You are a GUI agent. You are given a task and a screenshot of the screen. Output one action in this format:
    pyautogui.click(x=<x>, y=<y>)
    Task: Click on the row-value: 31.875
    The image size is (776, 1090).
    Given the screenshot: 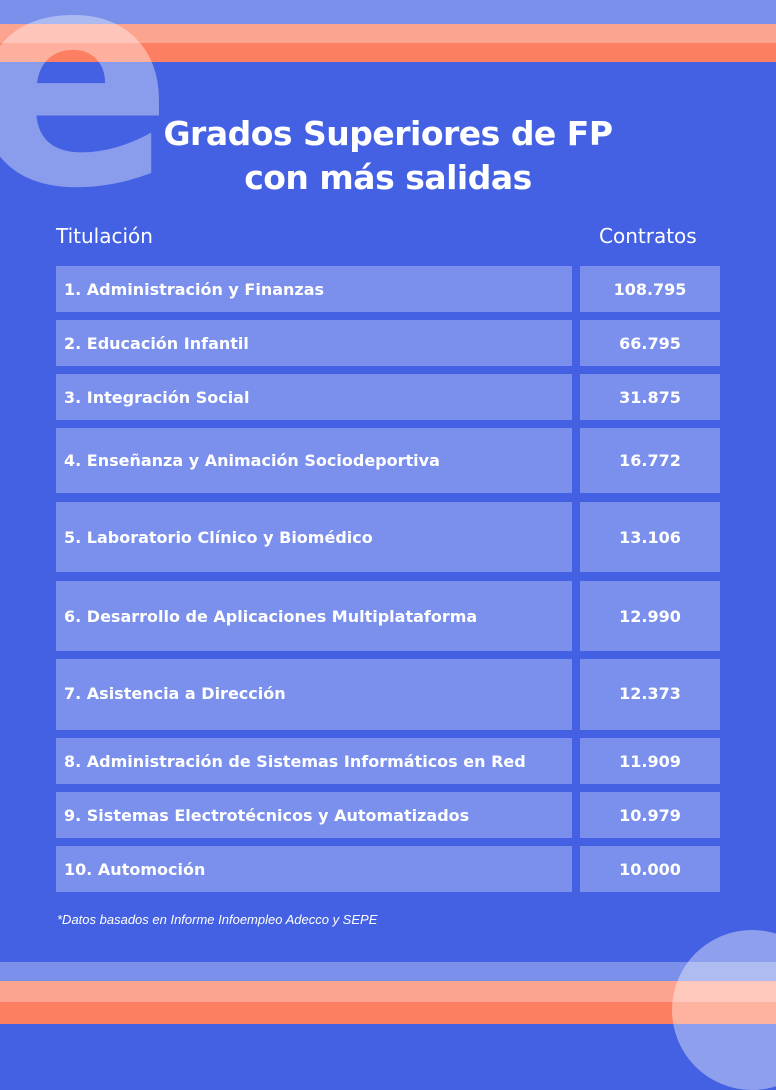 What is the action you would take?
    pyautogui.click(x=650, y=397)
    